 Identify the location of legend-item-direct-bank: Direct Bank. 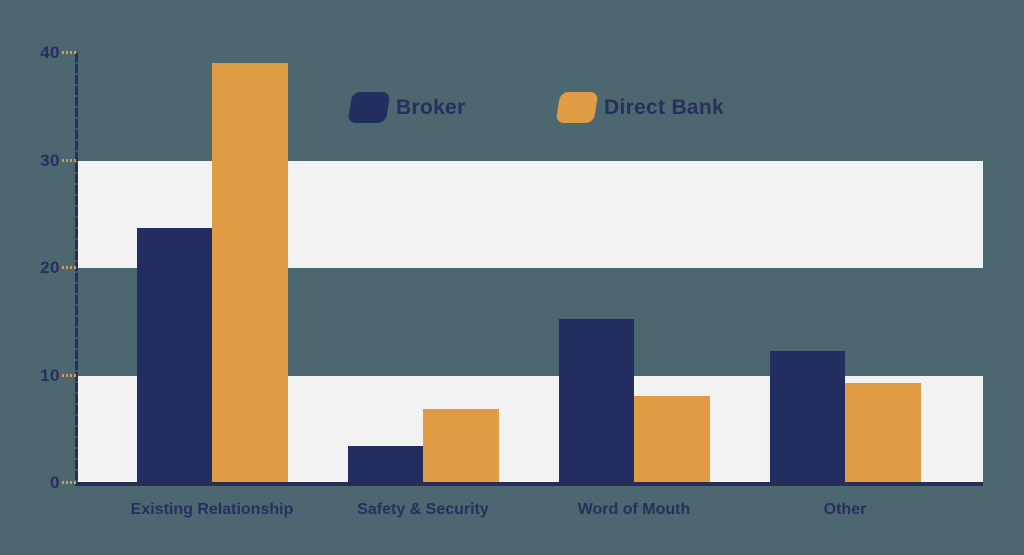
(640, 107).